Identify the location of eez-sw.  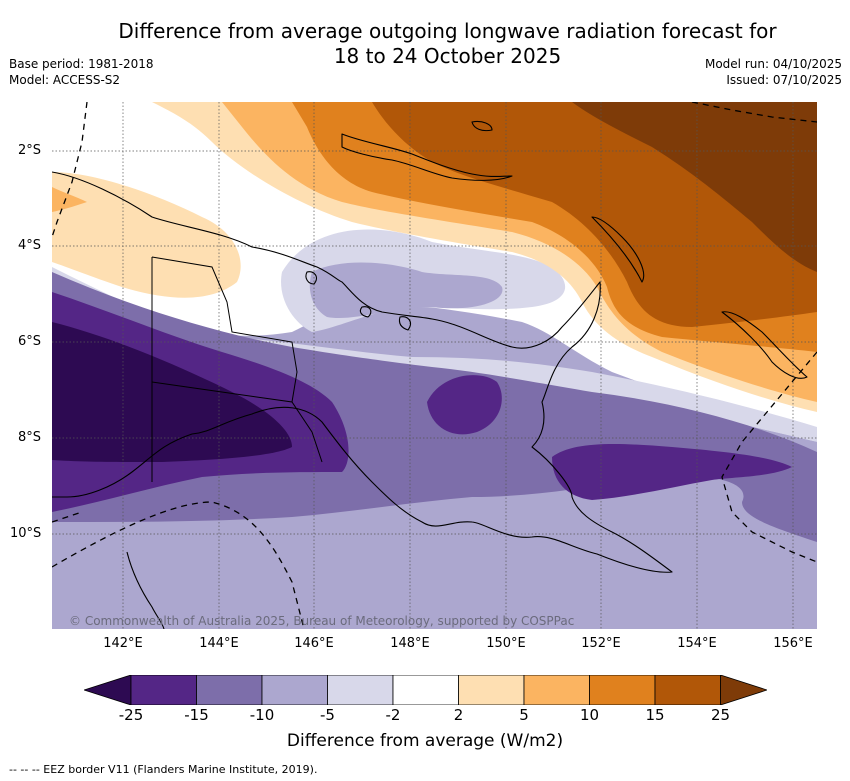
(67, 517).